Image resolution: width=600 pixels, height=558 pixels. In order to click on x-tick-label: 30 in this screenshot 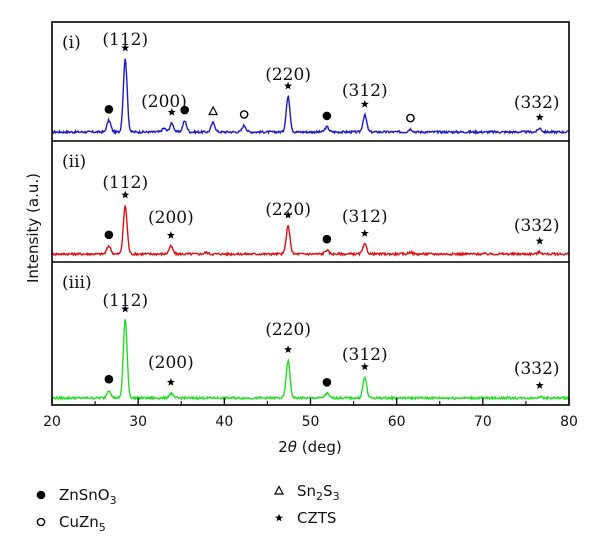, I will do `click(138, 422)`.